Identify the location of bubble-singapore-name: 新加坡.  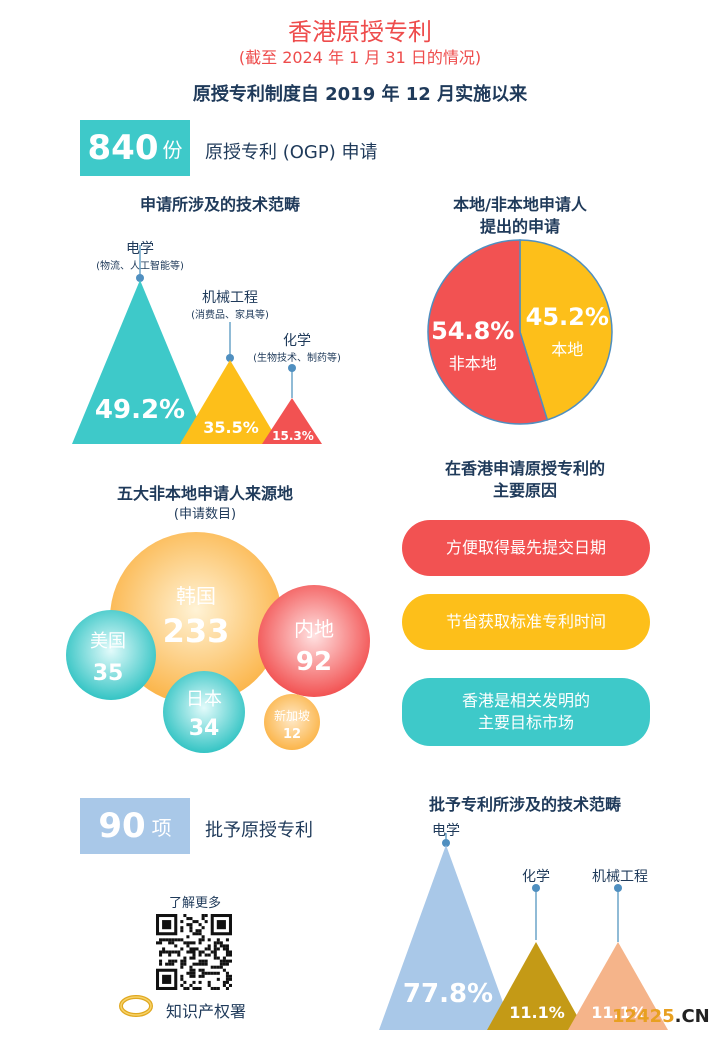
(292, 715).